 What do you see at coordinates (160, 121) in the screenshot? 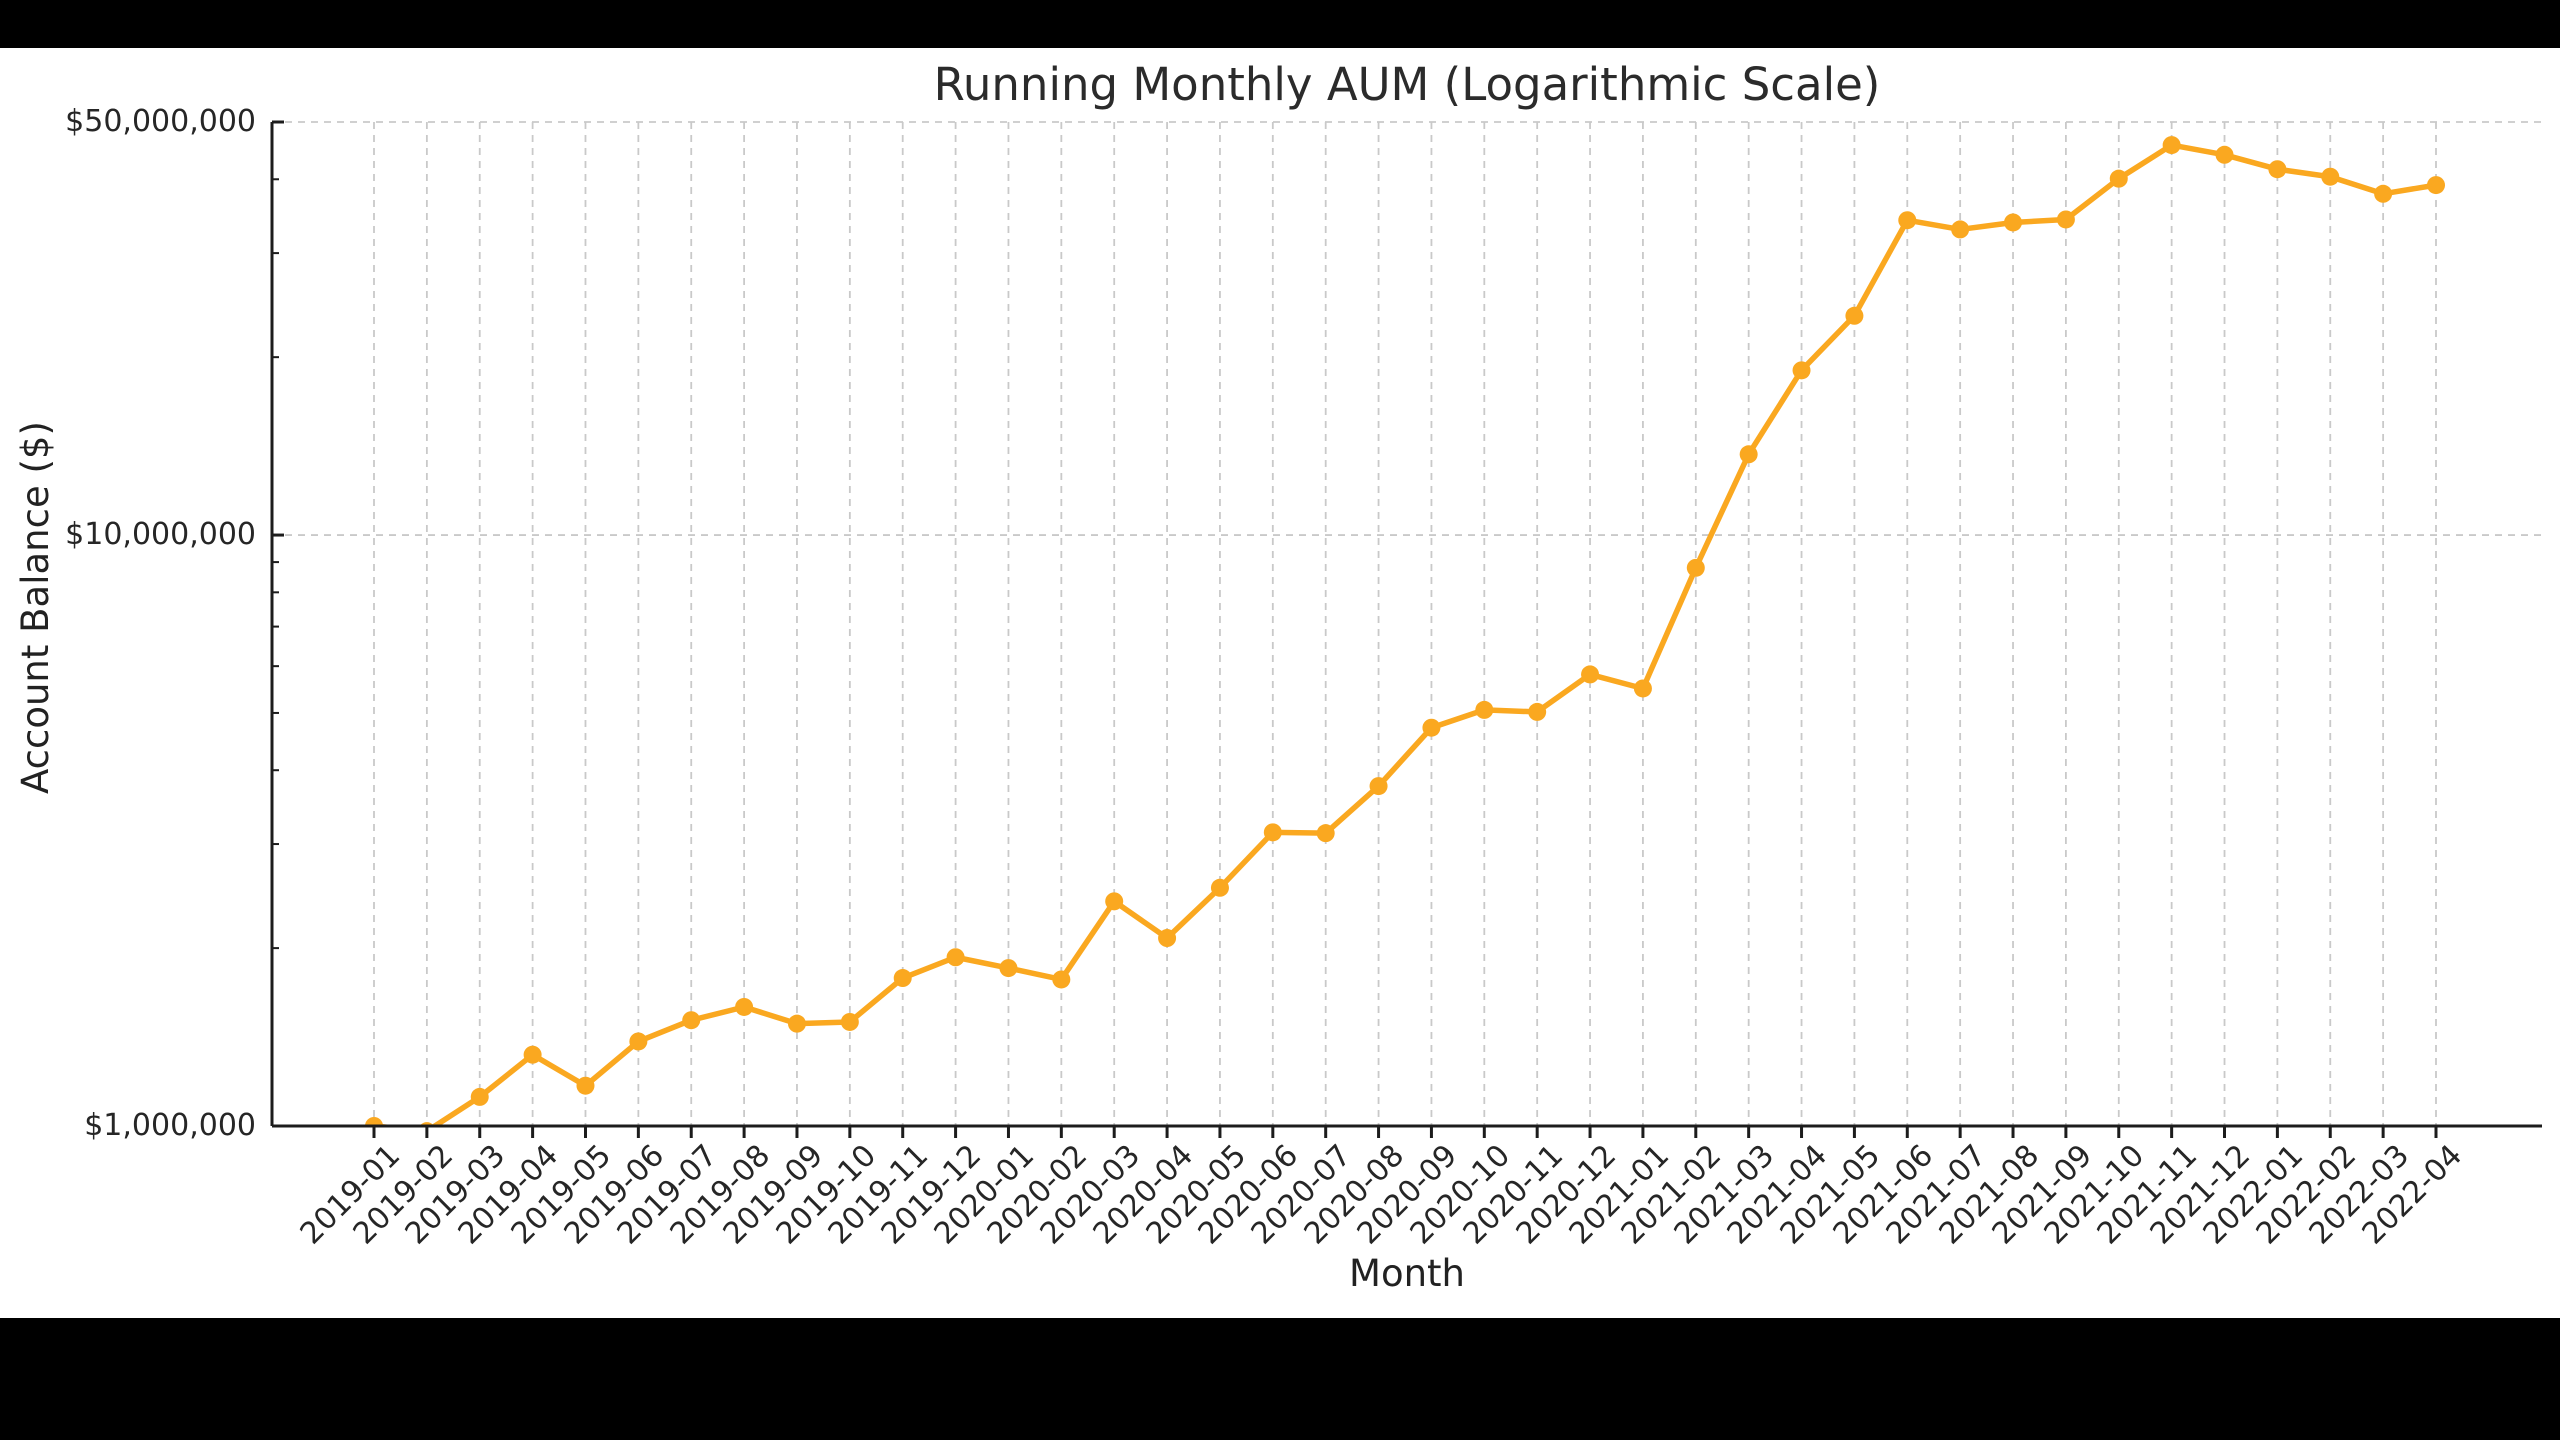
I see `y-tick-label: $50,000,000` at bounding box center [160, 121].